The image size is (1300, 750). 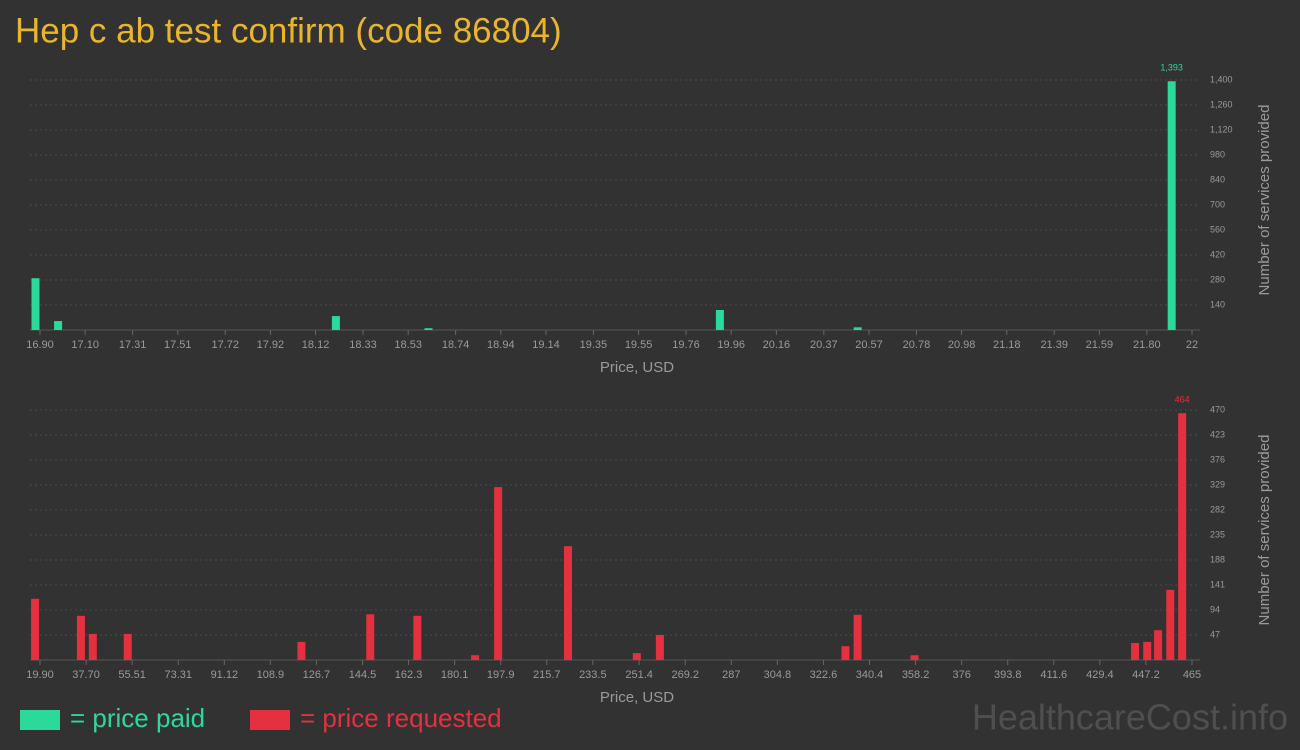 What do you see at coordinates (593, 675) in the screenshot?
I see `x-tick-label: 233.5` at bounding box center [593, 675].